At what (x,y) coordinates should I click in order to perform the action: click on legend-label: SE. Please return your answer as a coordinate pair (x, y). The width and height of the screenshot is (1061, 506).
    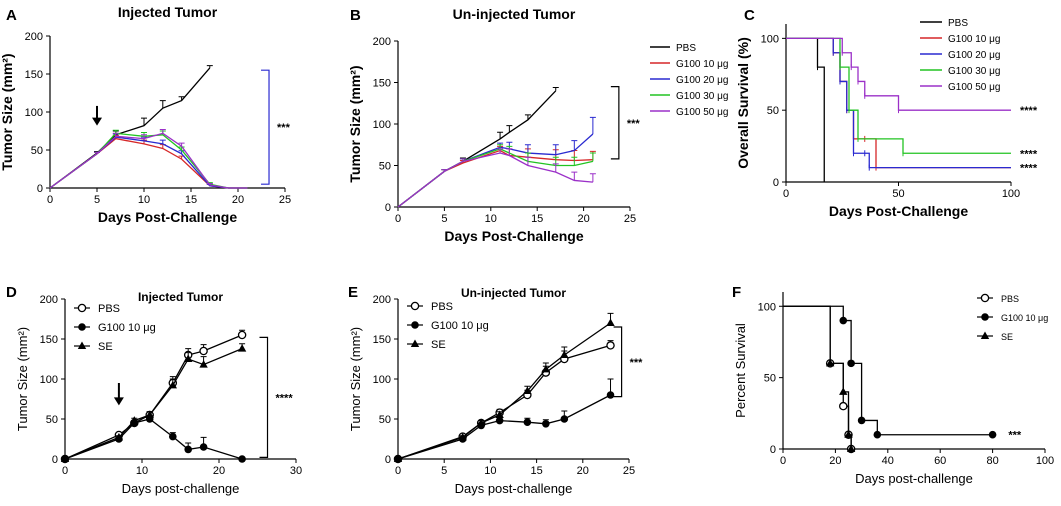
    Looking at the image, I should click on (438, 345).